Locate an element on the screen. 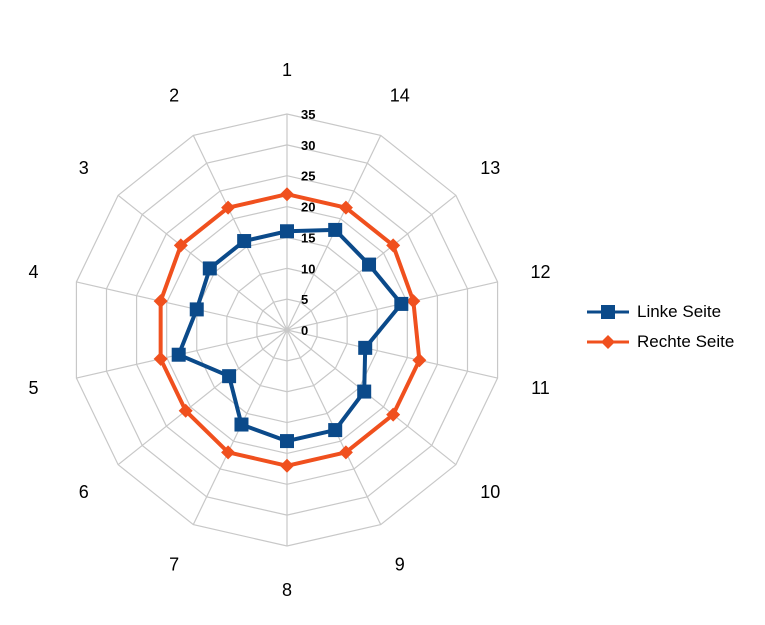  category-label: 5 is located at coordinates (34, 388).